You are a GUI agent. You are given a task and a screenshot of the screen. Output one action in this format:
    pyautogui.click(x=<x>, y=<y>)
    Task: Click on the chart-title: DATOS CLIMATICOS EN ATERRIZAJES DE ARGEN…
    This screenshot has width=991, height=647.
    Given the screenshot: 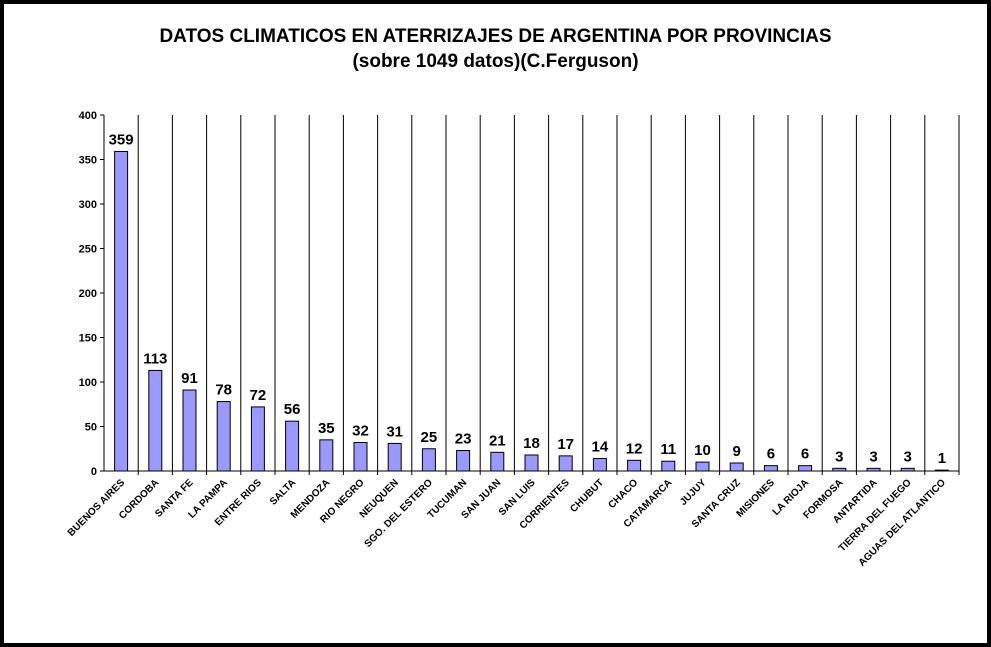 What is the action you would take?
    pyautogui.click(x=495, y=36)
    